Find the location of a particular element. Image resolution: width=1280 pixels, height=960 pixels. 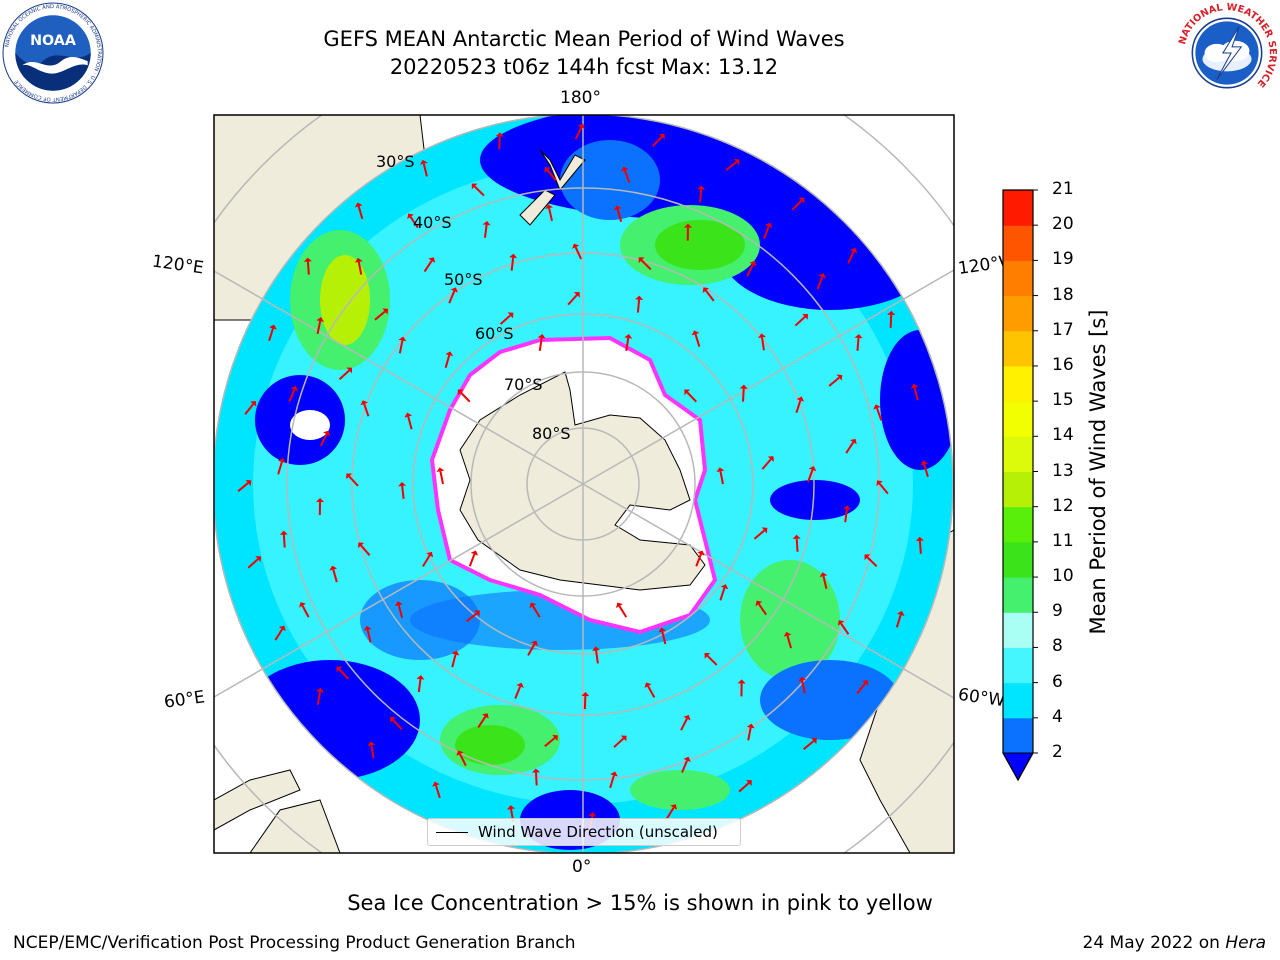

colorbar-tick-label: 11 is located at coordinates (1063, 540).